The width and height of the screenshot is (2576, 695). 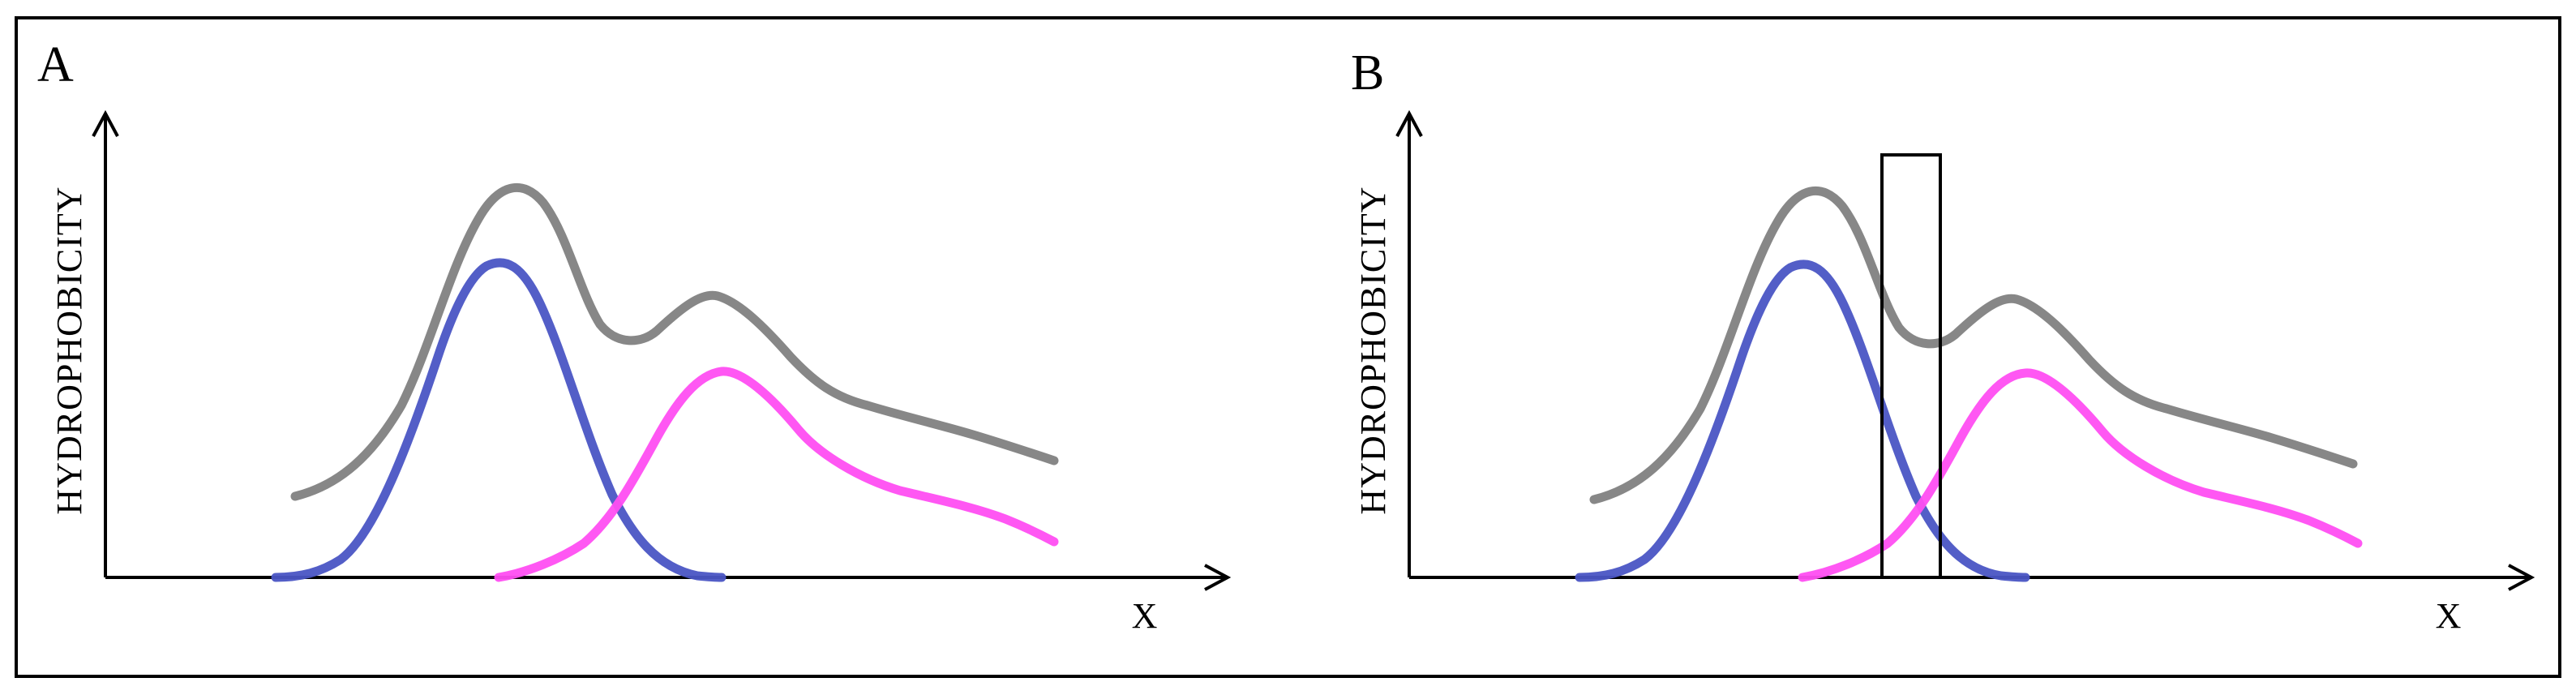 What do you see at coordinates (55, 64) in the screenshot?
I see `panel-a-letter: A` at bounding box center [55, 64].